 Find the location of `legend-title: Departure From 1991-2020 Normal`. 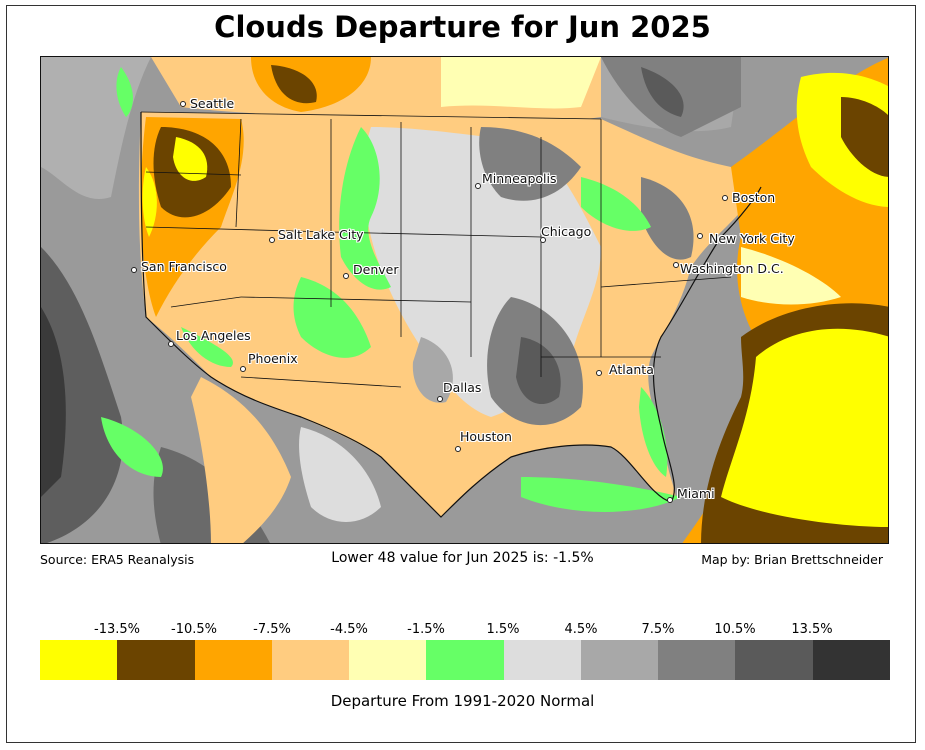

legend-title: Departure From 1991-2020 Normal is located at coordinates (462, 701).